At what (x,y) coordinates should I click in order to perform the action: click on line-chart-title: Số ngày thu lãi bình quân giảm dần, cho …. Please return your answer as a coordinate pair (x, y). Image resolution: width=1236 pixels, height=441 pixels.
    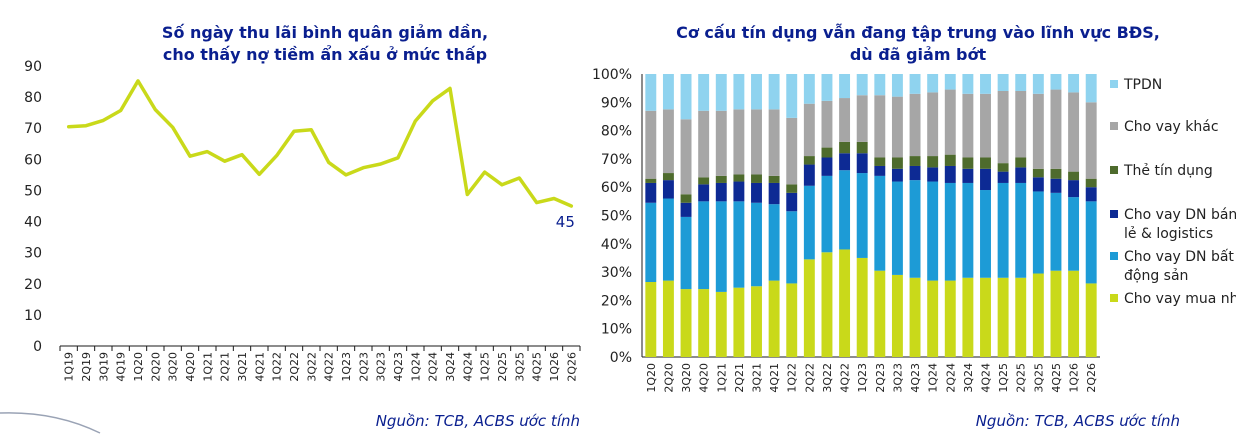
    Looking at the image, I should click on (325, 44).